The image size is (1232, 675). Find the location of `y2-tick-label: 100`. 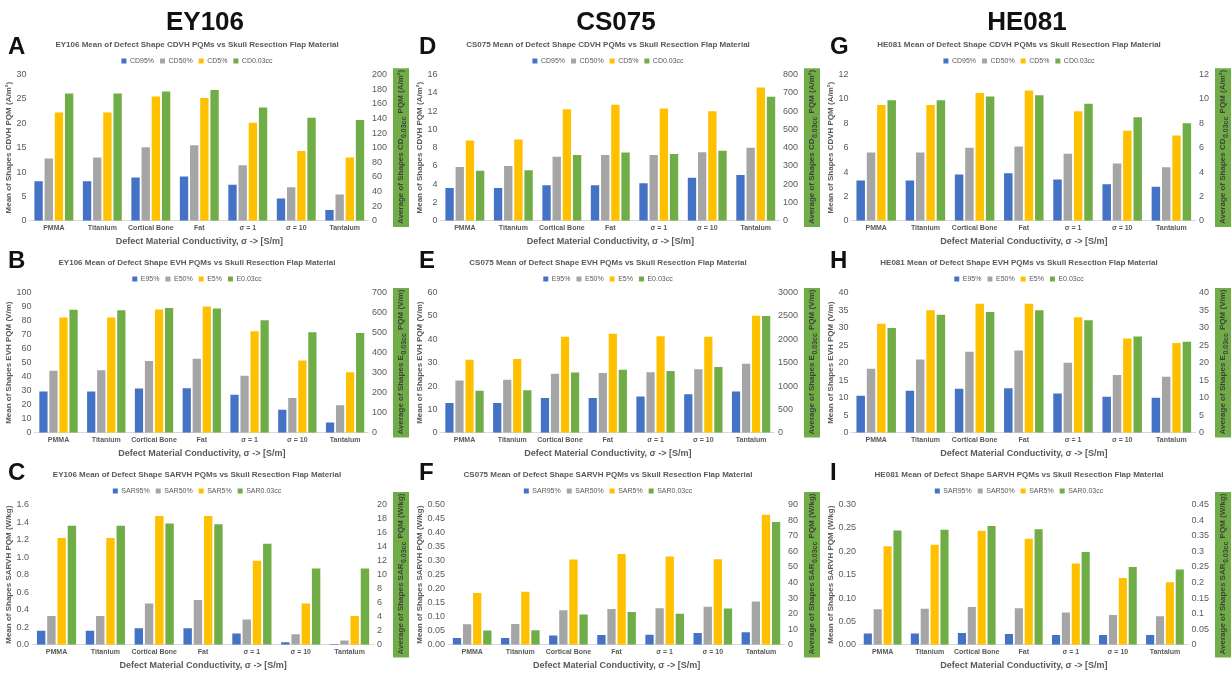

y2-tick-label: 100 is located at coordinates (379, 412).